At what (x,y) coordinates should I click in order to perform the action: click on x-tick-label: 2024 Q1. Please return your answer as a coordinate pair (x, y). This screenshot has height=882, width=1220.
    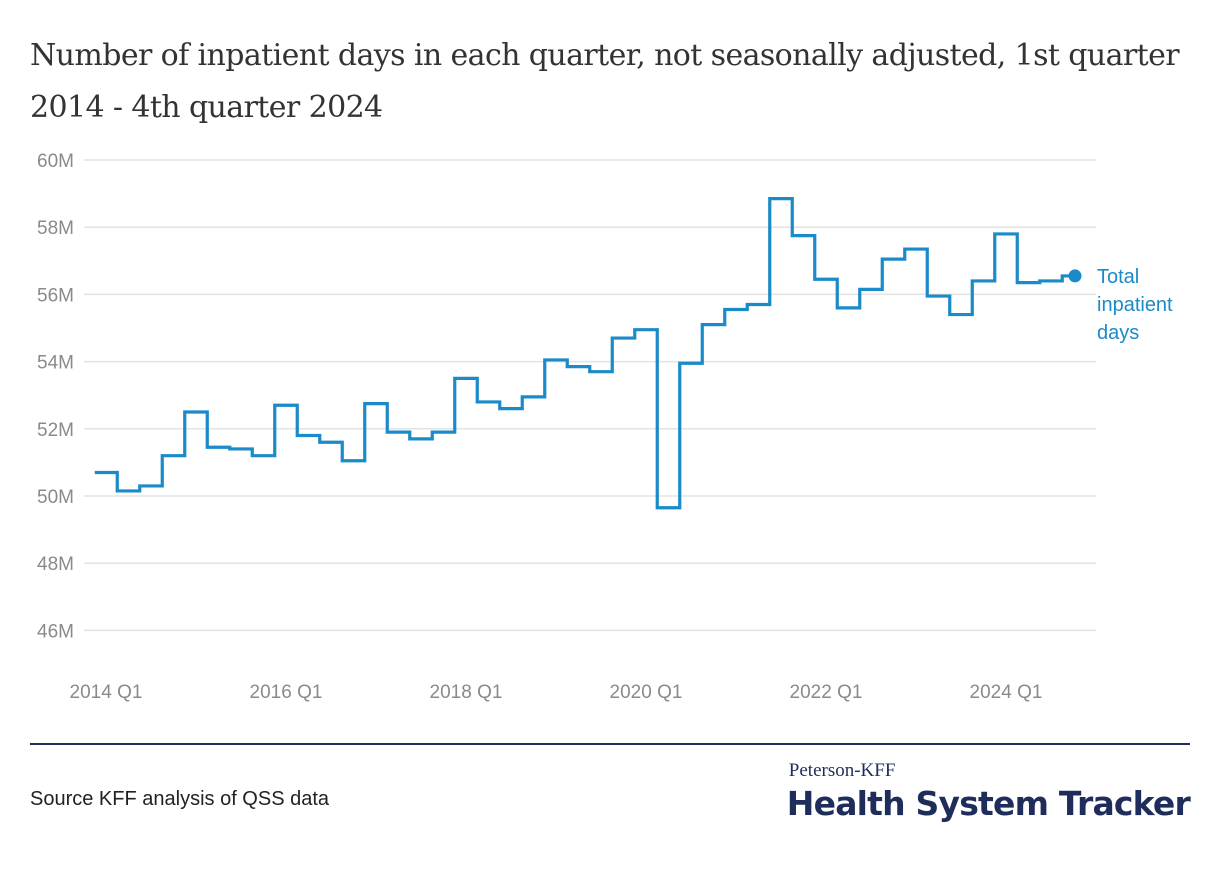
    Looking at the image, I should click on (1006, 692).